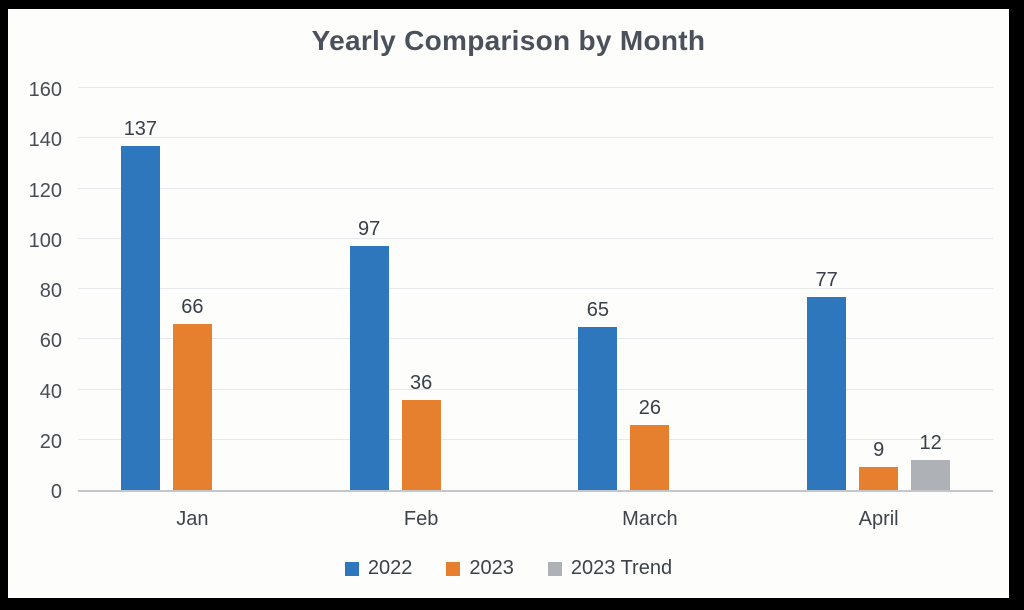  I want to click on x-tick-label: Feb, so click(421, 519).